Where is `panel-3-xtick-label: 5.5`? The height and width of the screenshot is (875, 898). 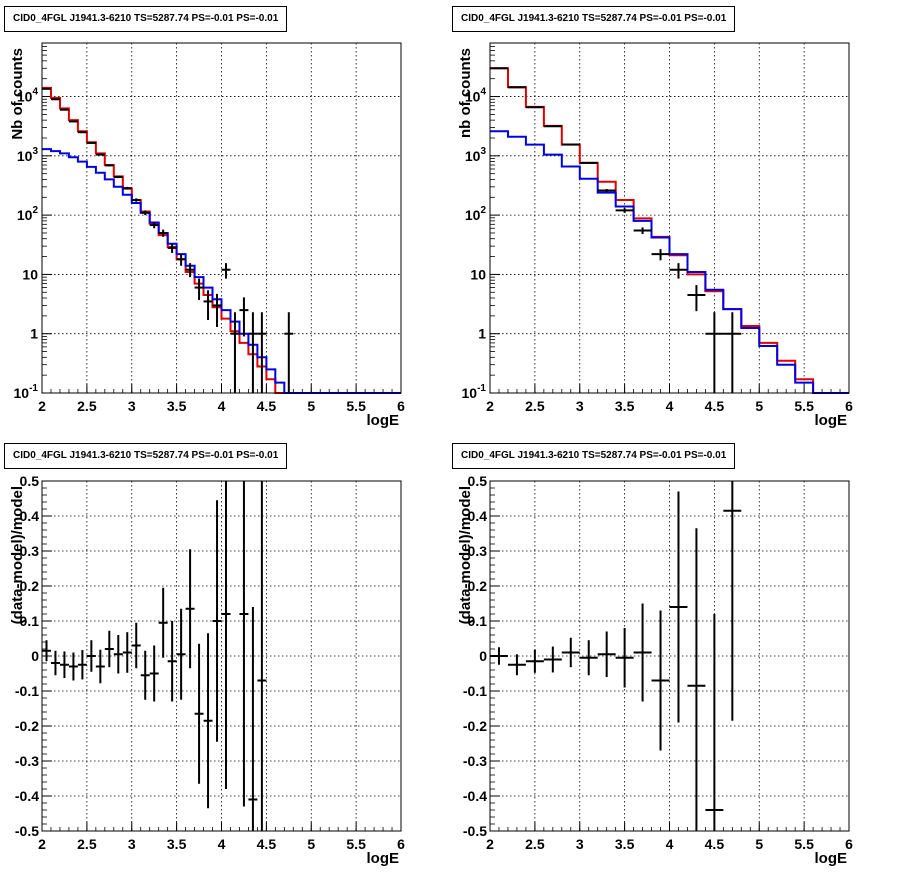 panel-3-xtick-label: 5.5 is located at coordinates (356, 844).